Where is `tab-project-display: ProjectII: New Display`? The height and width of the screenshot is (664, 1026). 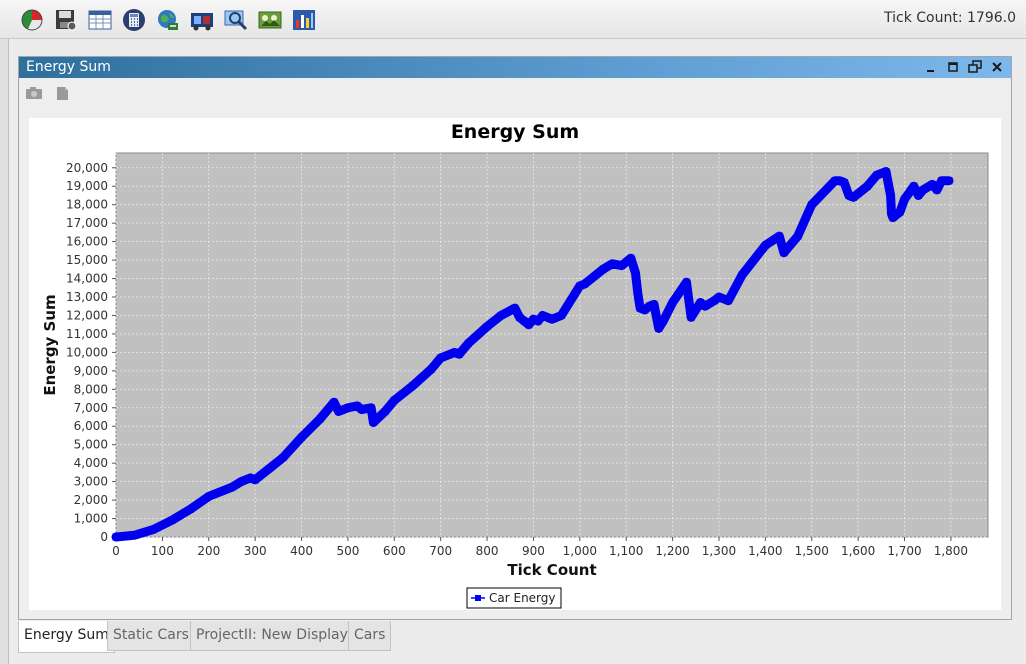
tab-project-display: ProjectII: New Display is located at coordinates (272, 636).